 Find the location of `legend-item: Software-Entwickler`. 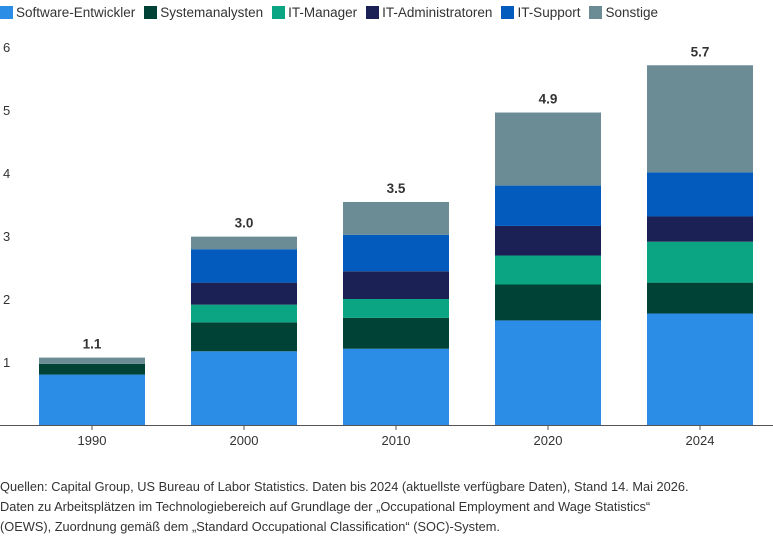

legend-item: Software-Entwickler is located at coordinates (67, 12).